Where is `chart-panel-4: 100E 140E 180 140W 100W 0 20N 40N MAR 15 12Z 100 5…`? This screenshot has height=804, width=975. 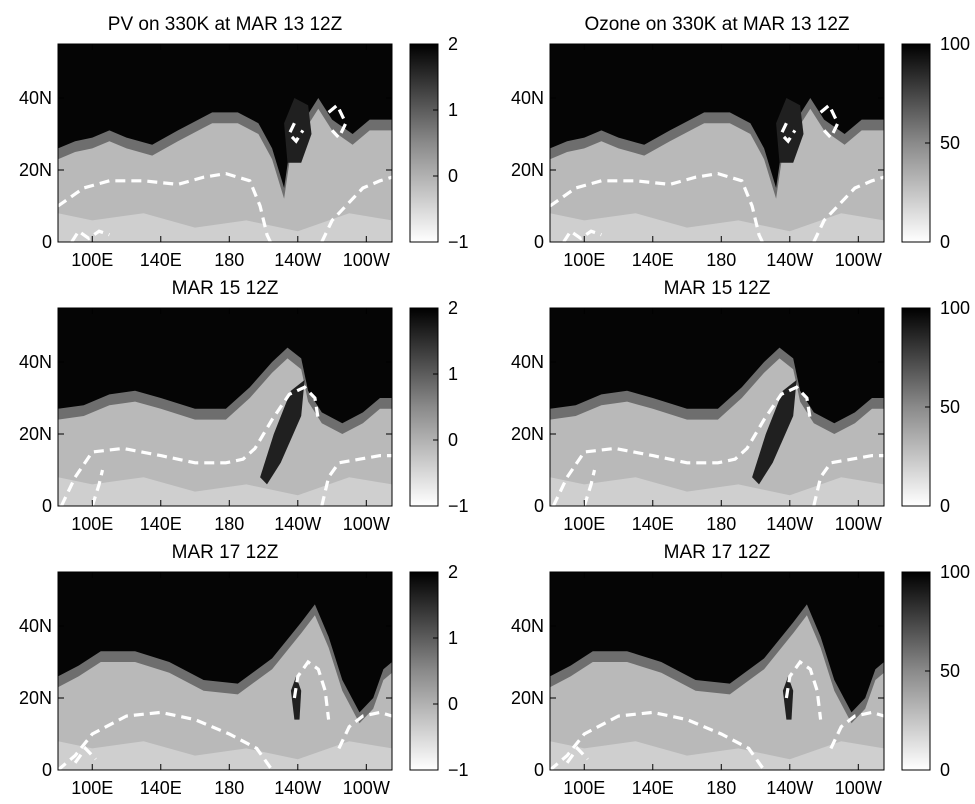
chart-panel-4: 100E 140E 180 140W 100W 0 20N 40N MAR 15 12Z 100 5… is located at coordinates (740, 406).